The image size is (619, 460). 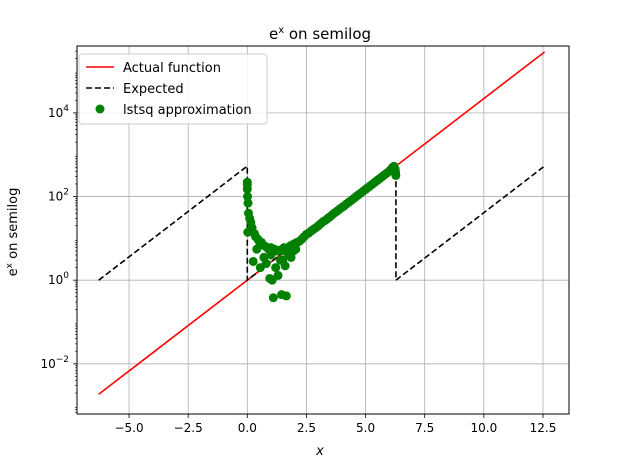 I want to click on x-tick-label: −2.5, so click(x=188, y=428).